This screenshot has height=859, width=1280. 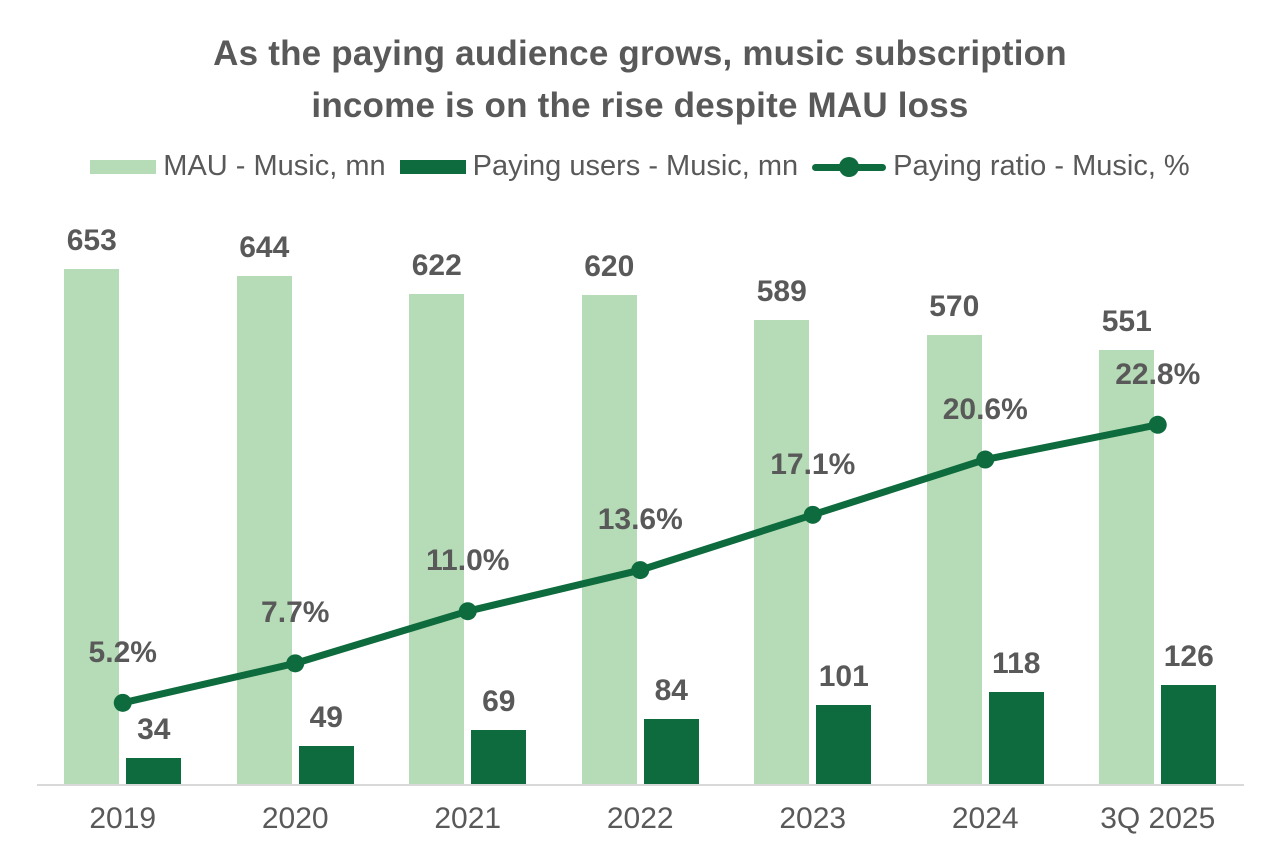 I want to click on paying-ratio-value-label: 7.7%, so click(x=295, y=613).